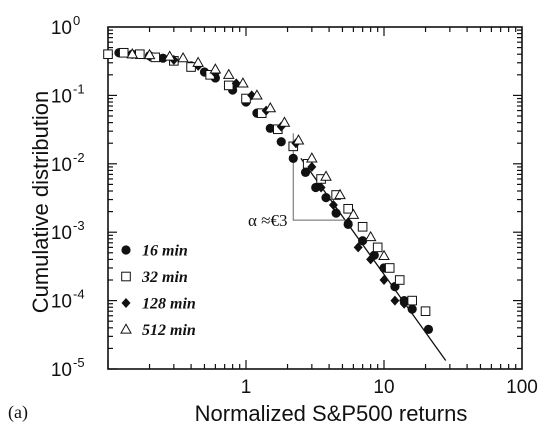 The image size is (554, 440). I want to click on legend-marker-32-min, so click(126, 276).